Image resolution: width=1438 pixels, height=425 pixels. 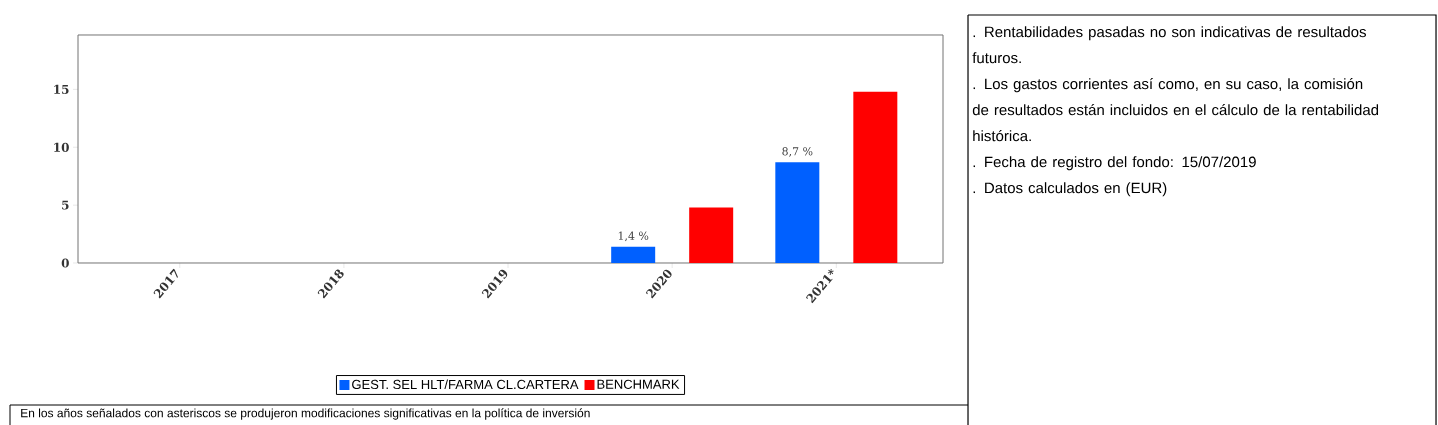 I want to click on text: . Rentabilidades pasadas no son indicativas de resultados futuros., so click(x=1169, y=45).